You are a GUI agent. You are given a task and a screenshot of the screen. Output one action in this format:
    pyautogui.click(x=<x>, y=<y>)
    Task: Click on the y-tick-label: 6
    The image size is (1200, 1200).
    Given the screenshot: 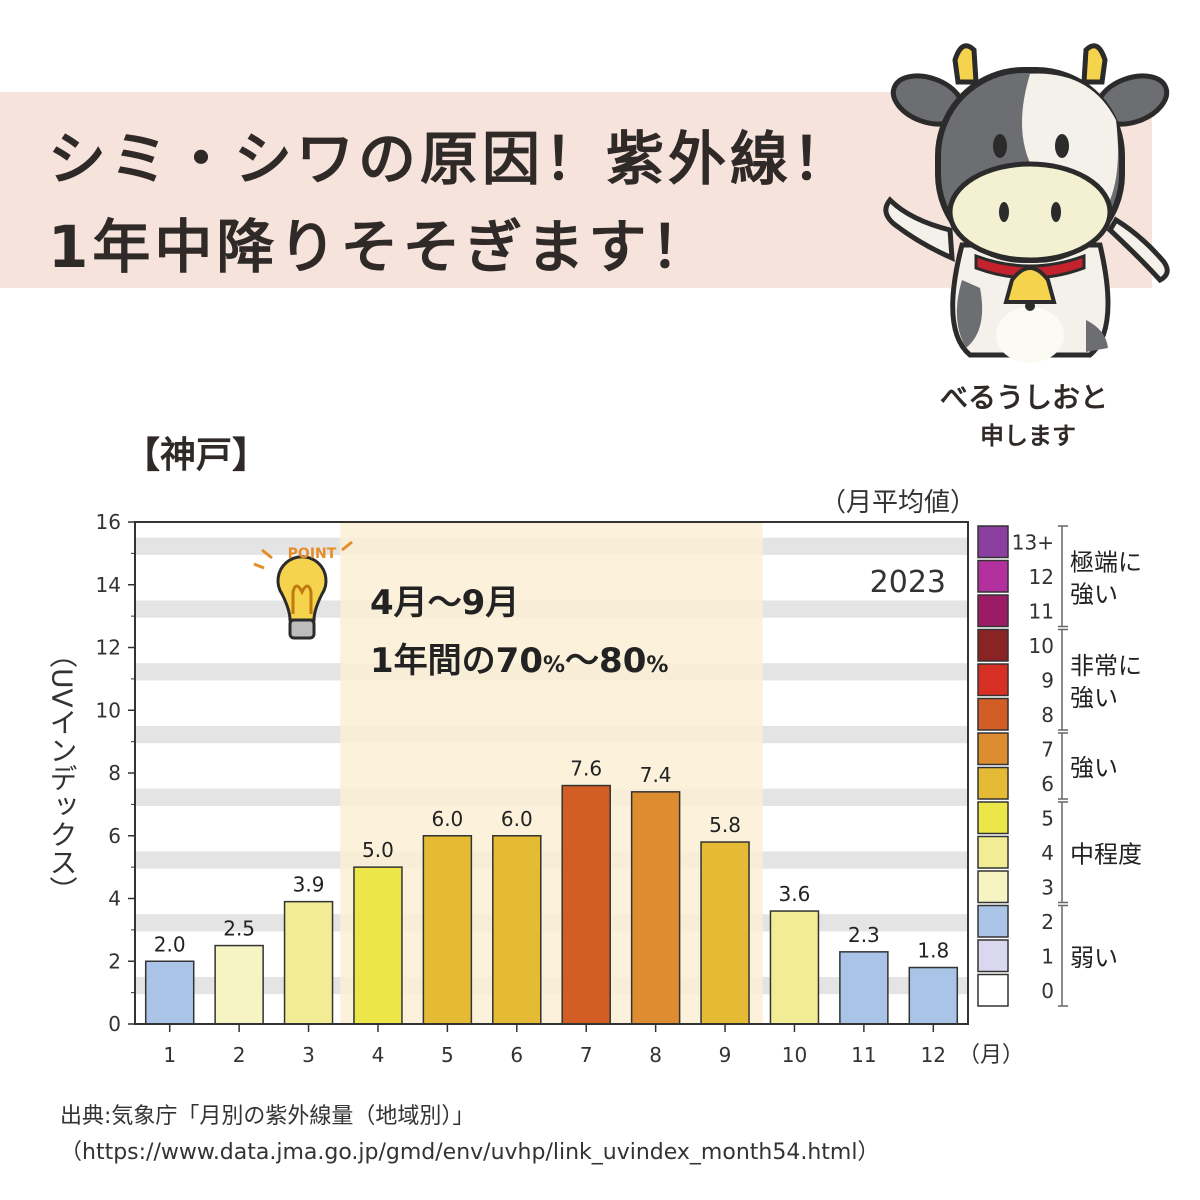 What is the action you would take?
    pyautogui.click(x=114, y=836)
    